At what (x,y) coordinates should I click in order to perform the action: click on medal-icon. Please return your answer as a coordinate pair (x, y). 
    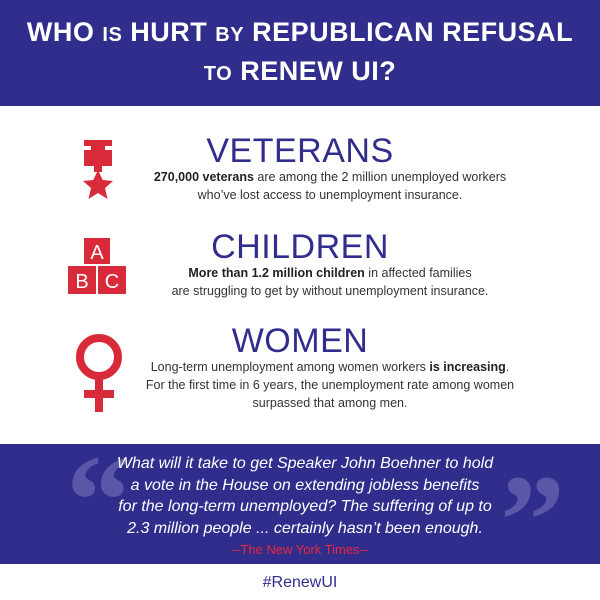
    Looking at the image, I should click on (98, 169).